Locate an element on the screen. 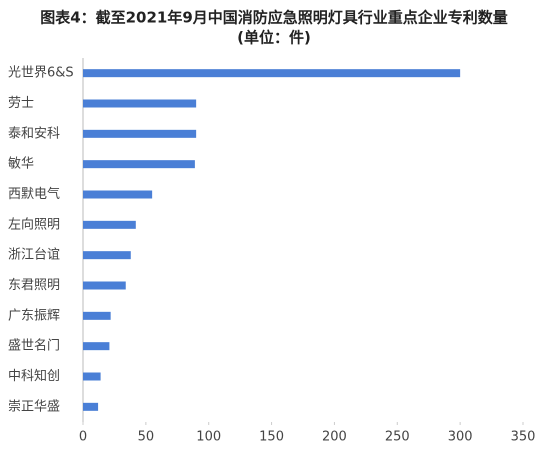 The height and width of the screenshot is (452, 548). y-tick-label: 西默电气 is located at coordinates (34, 194).